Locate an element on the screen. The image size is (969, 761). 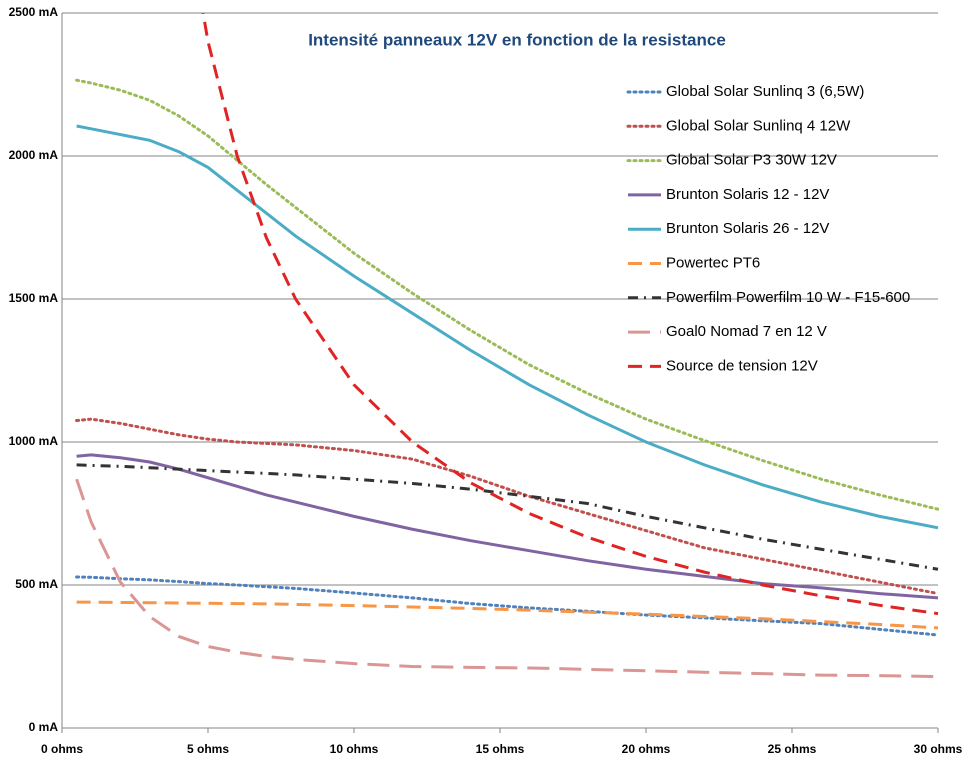
x-tick-label: 10 ohms is located at coordinates (354, 749).